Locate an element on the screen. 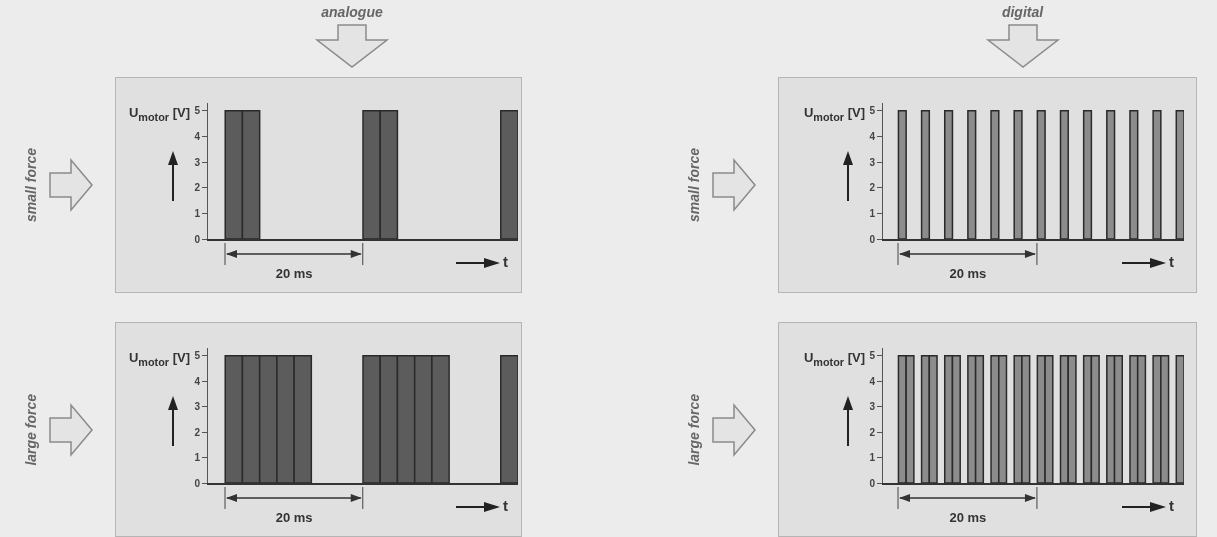 The height and width of the screenshot is (537, 1217). chart-title: digital is located at coordinates (1022, 12).